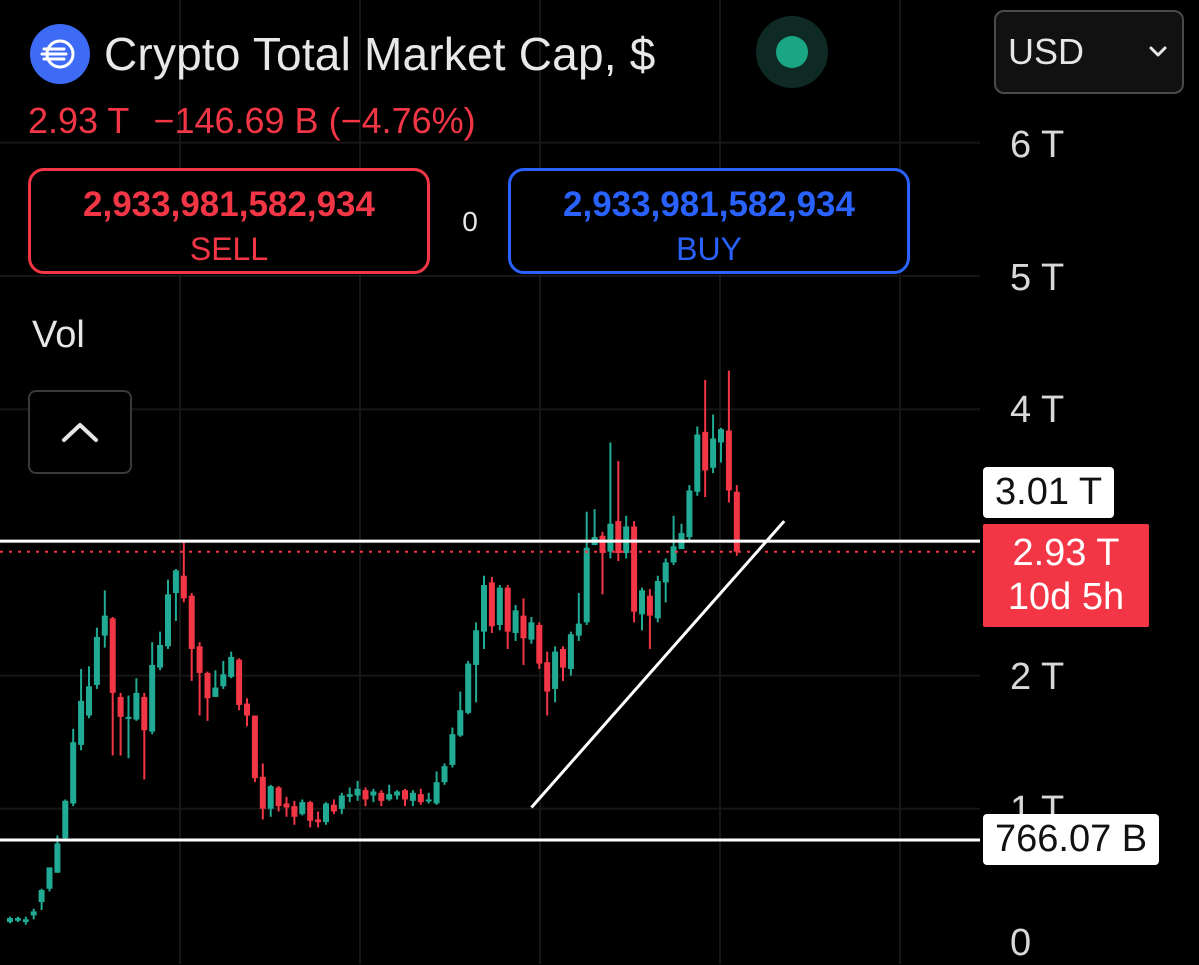  What do you see at coordinates (1021, 943) in the screenshot?
I see `price-scale-tick: 0` at bounding box center [1021, 943].